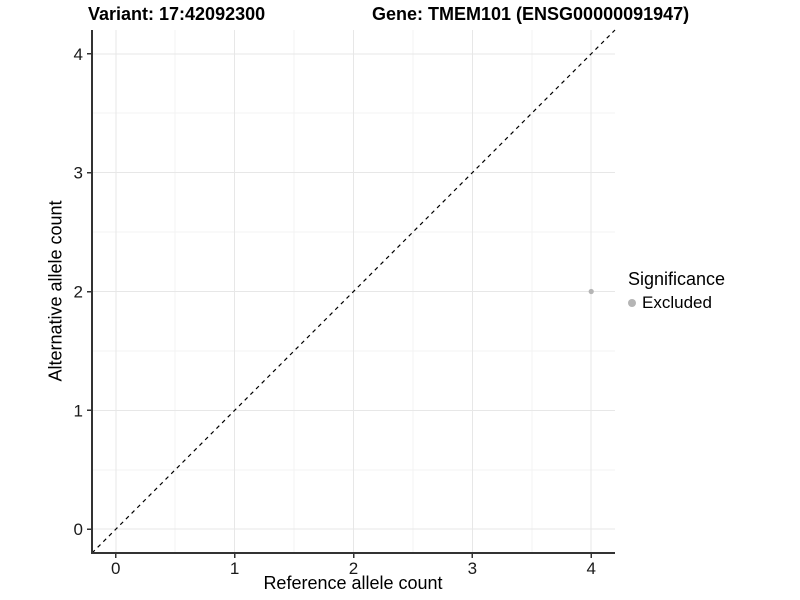 The image size is (800, 600). What do you see at coordinates (177, 14) in the screenshot?
I see `plot-title-variant: Variant: 17:42092300` at bounding box center [177, 14].